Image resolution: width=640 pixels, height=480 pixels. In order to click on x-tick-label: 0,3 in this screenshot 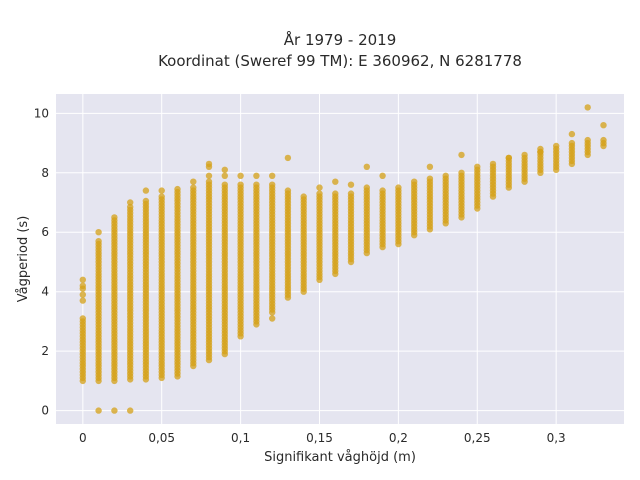, I will do `click(556, 438)`.